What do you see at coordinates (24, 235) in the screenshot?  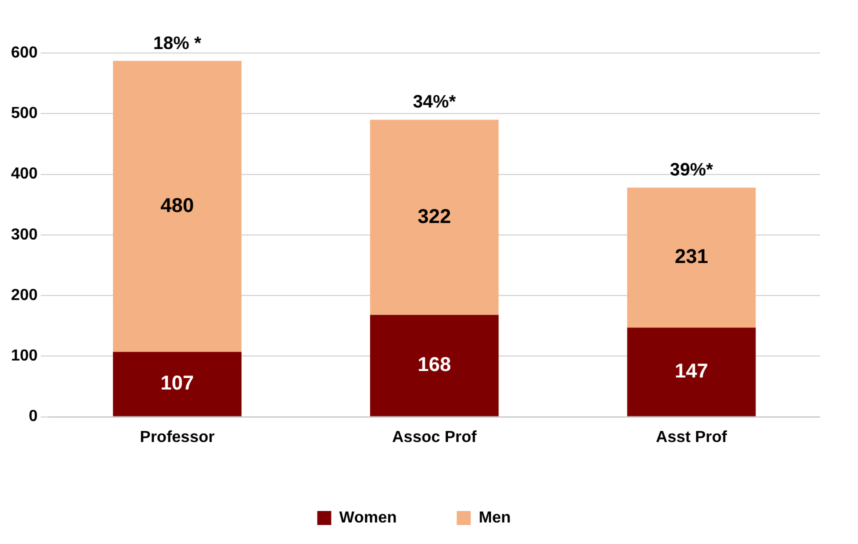 I see `y-tick-label: 300` at bounding box center [24, 235].